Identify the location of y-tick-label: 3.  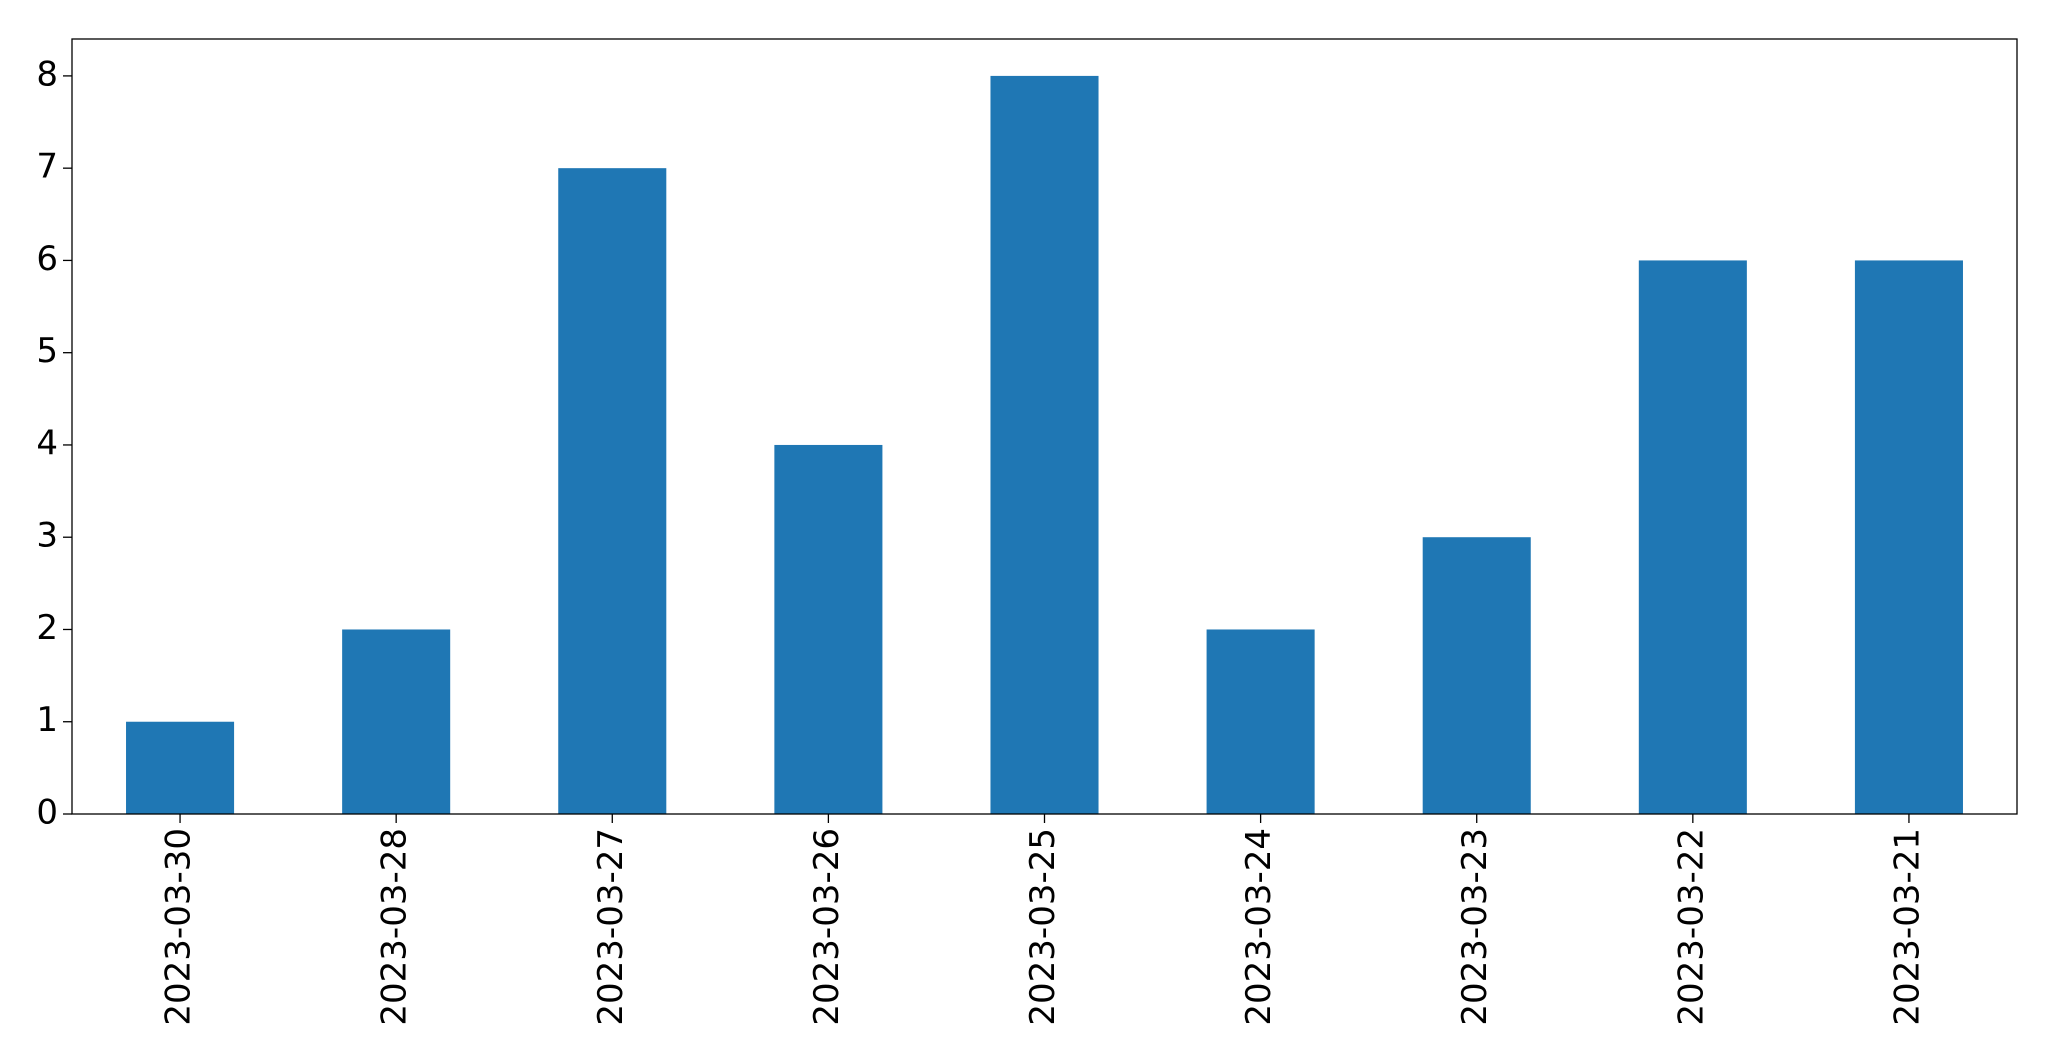
(47, 536).